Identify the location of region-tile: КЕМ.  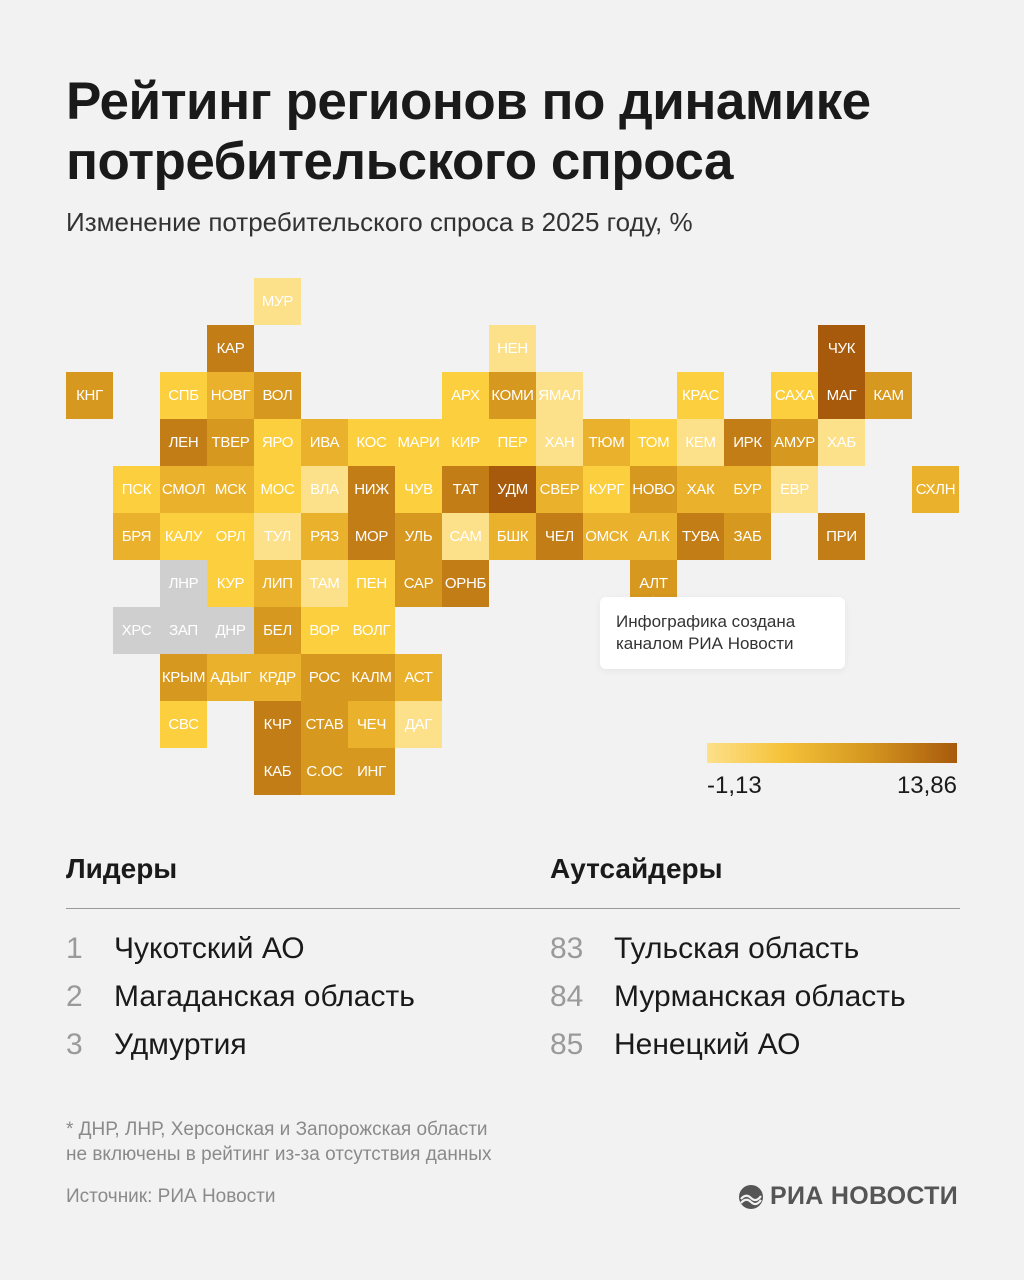
(700, 442).